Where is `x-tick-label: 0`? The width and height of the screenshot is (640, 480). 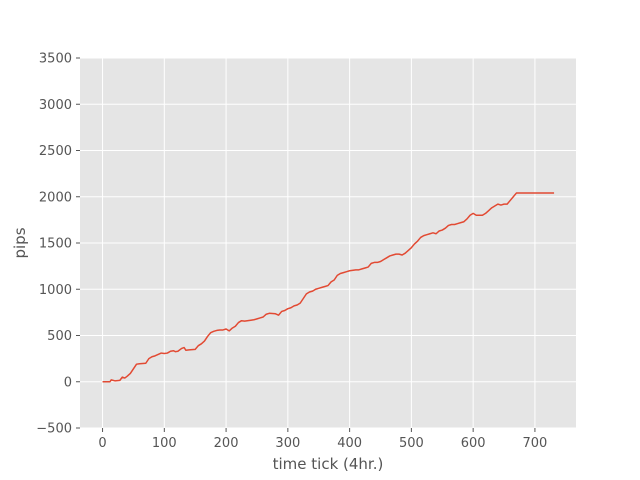
x-tick-label: 0 is located at coordinates (102, 443).